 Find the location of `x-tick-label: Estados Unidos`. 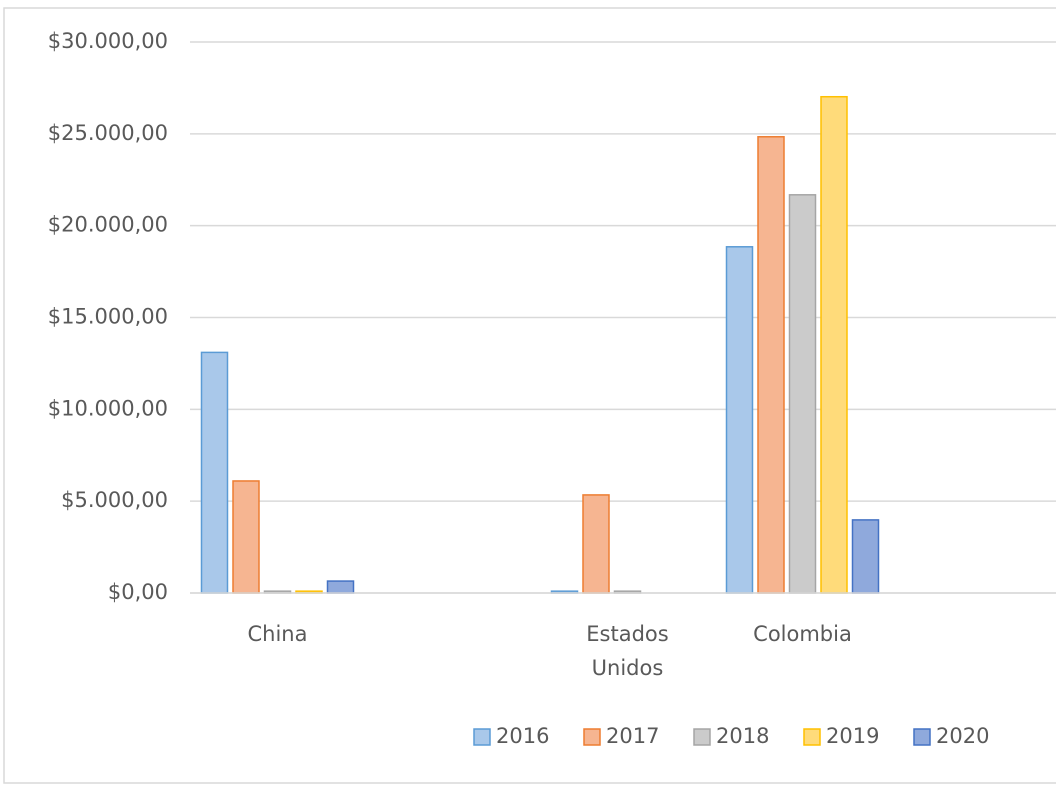

x-tick-label: Estados Unidos is located at coordinates (627, 651).